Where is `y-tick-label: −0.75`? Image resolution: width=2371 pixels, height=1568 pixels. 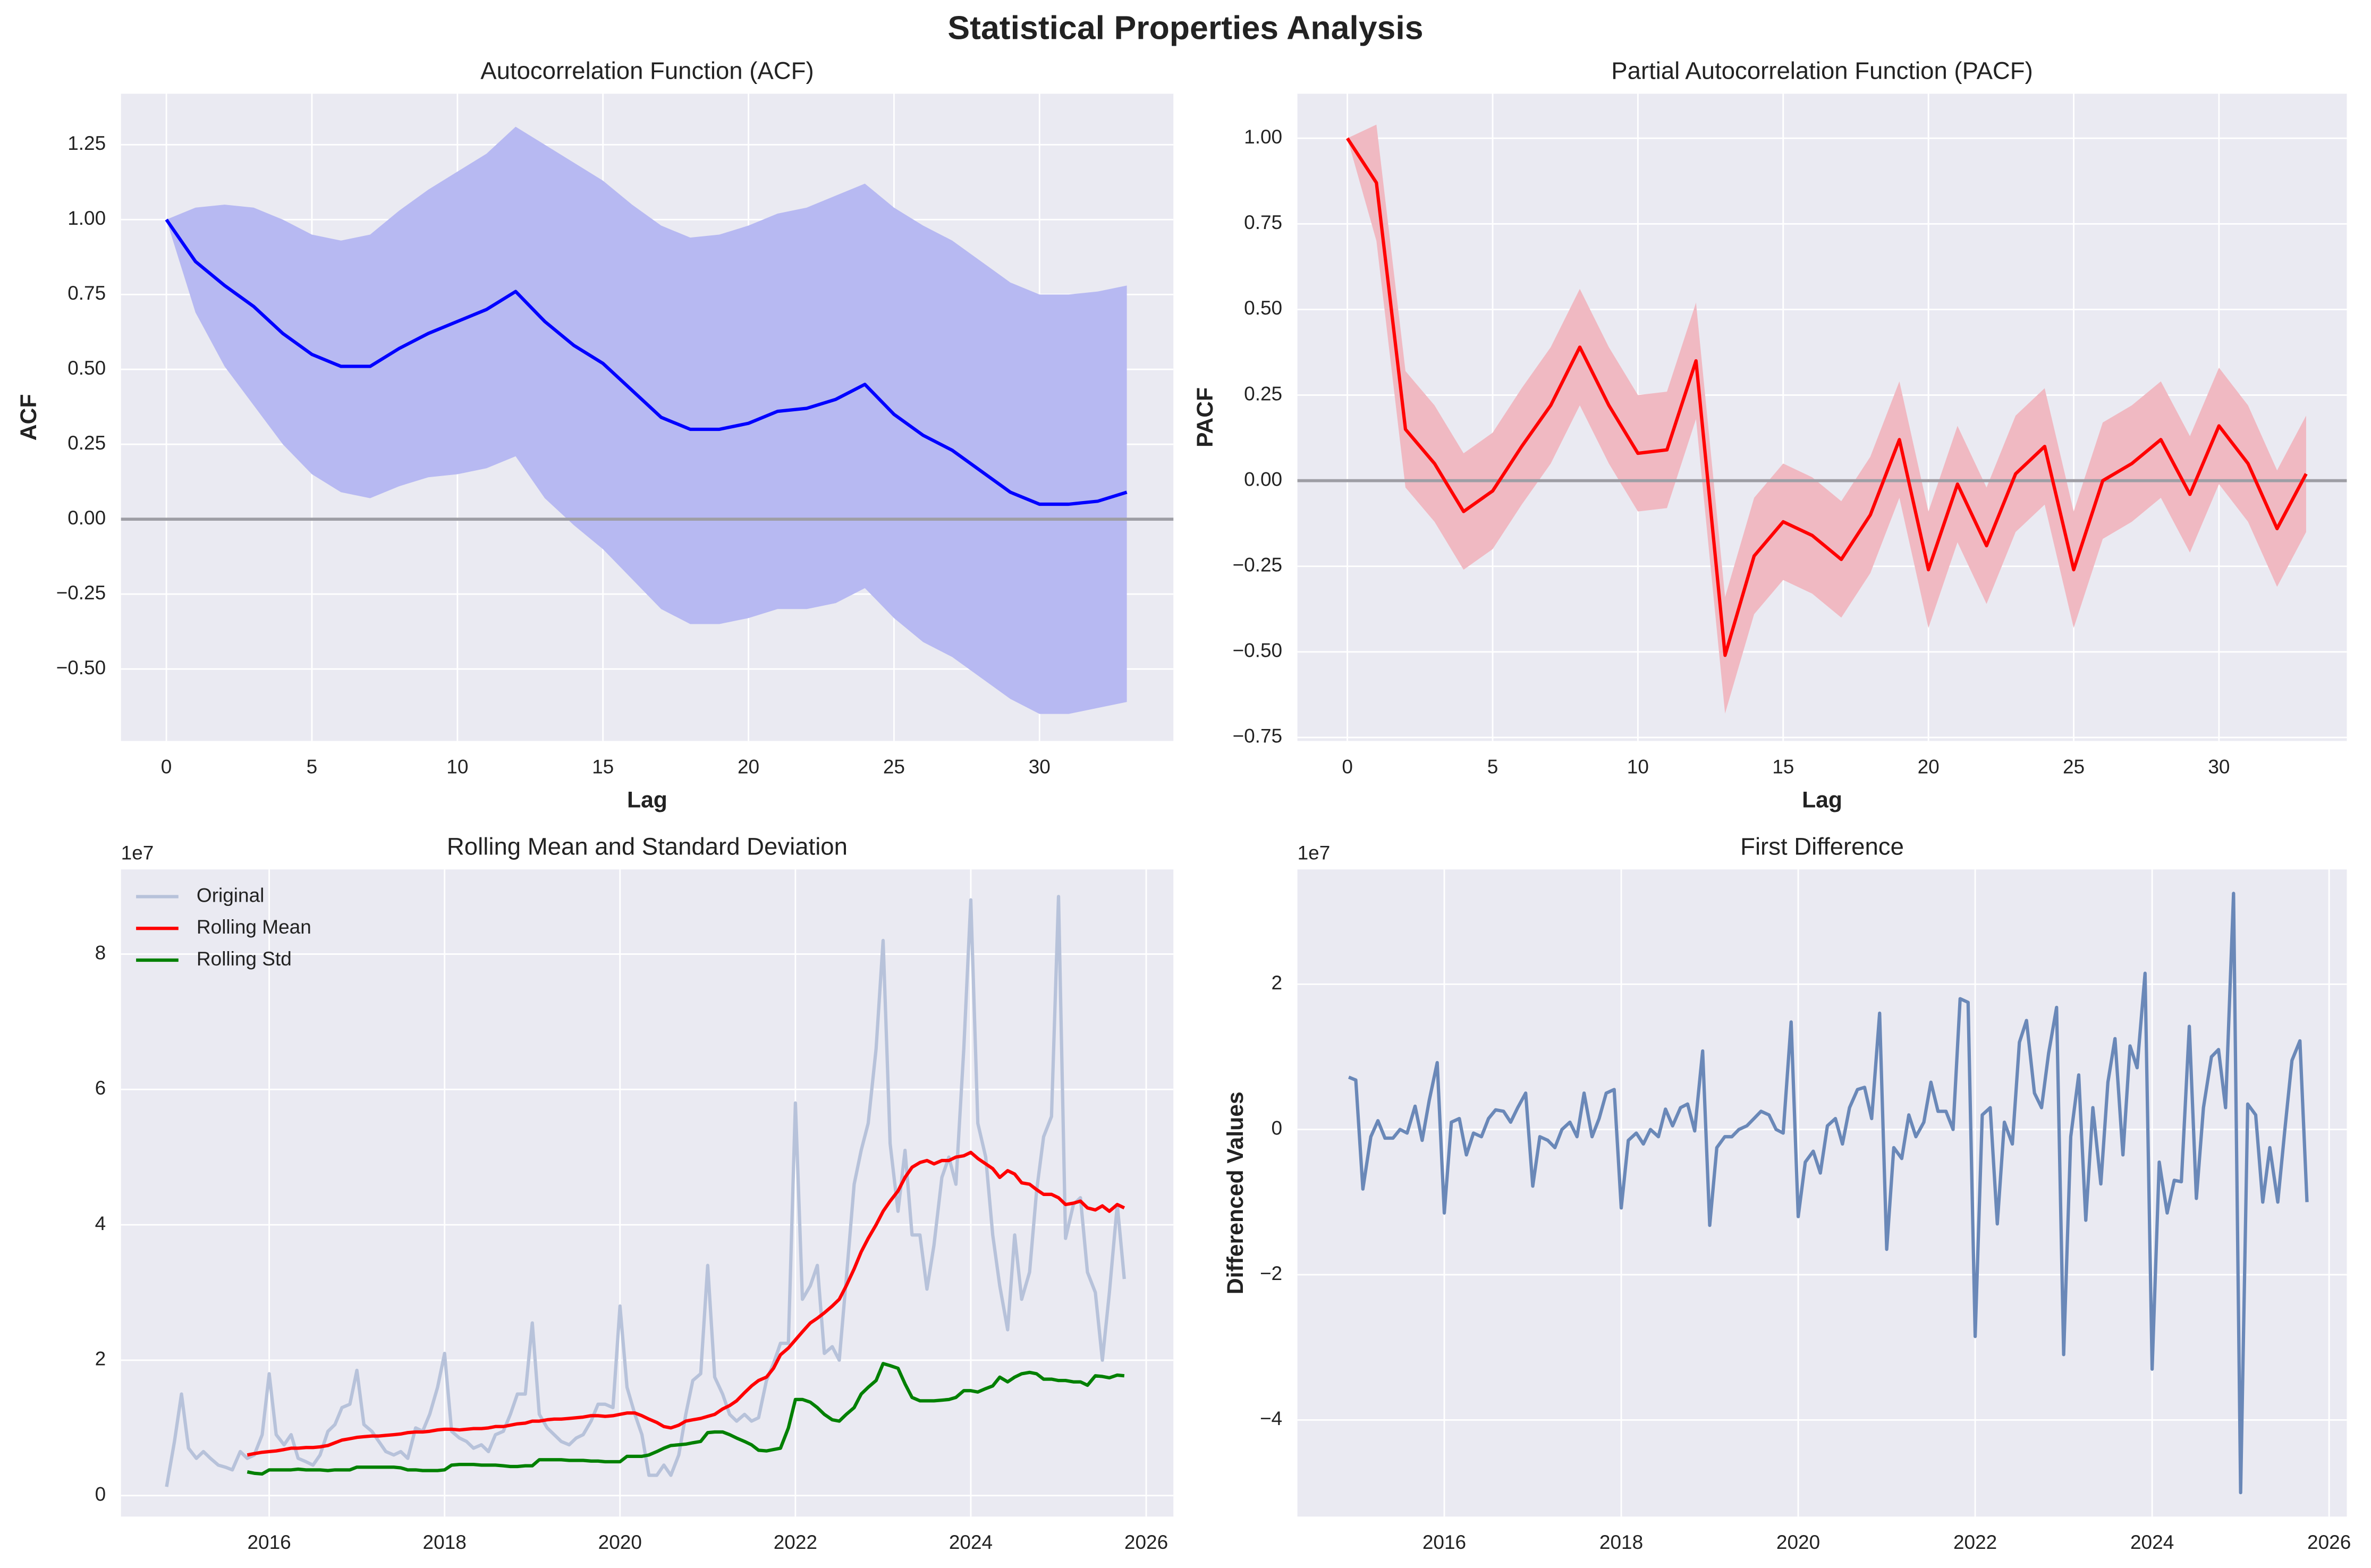
y-tick-label: −0.75 is located at coordinates (1258, 736).